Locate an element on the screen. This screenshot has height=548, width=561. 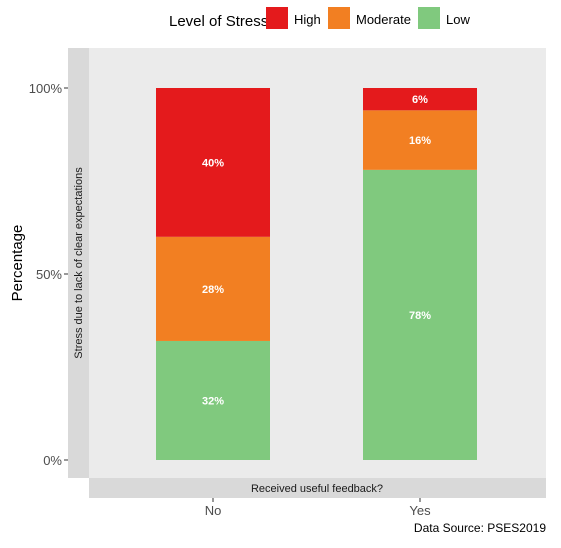
bar-segment-low-no is located at coordinates (213, 400).